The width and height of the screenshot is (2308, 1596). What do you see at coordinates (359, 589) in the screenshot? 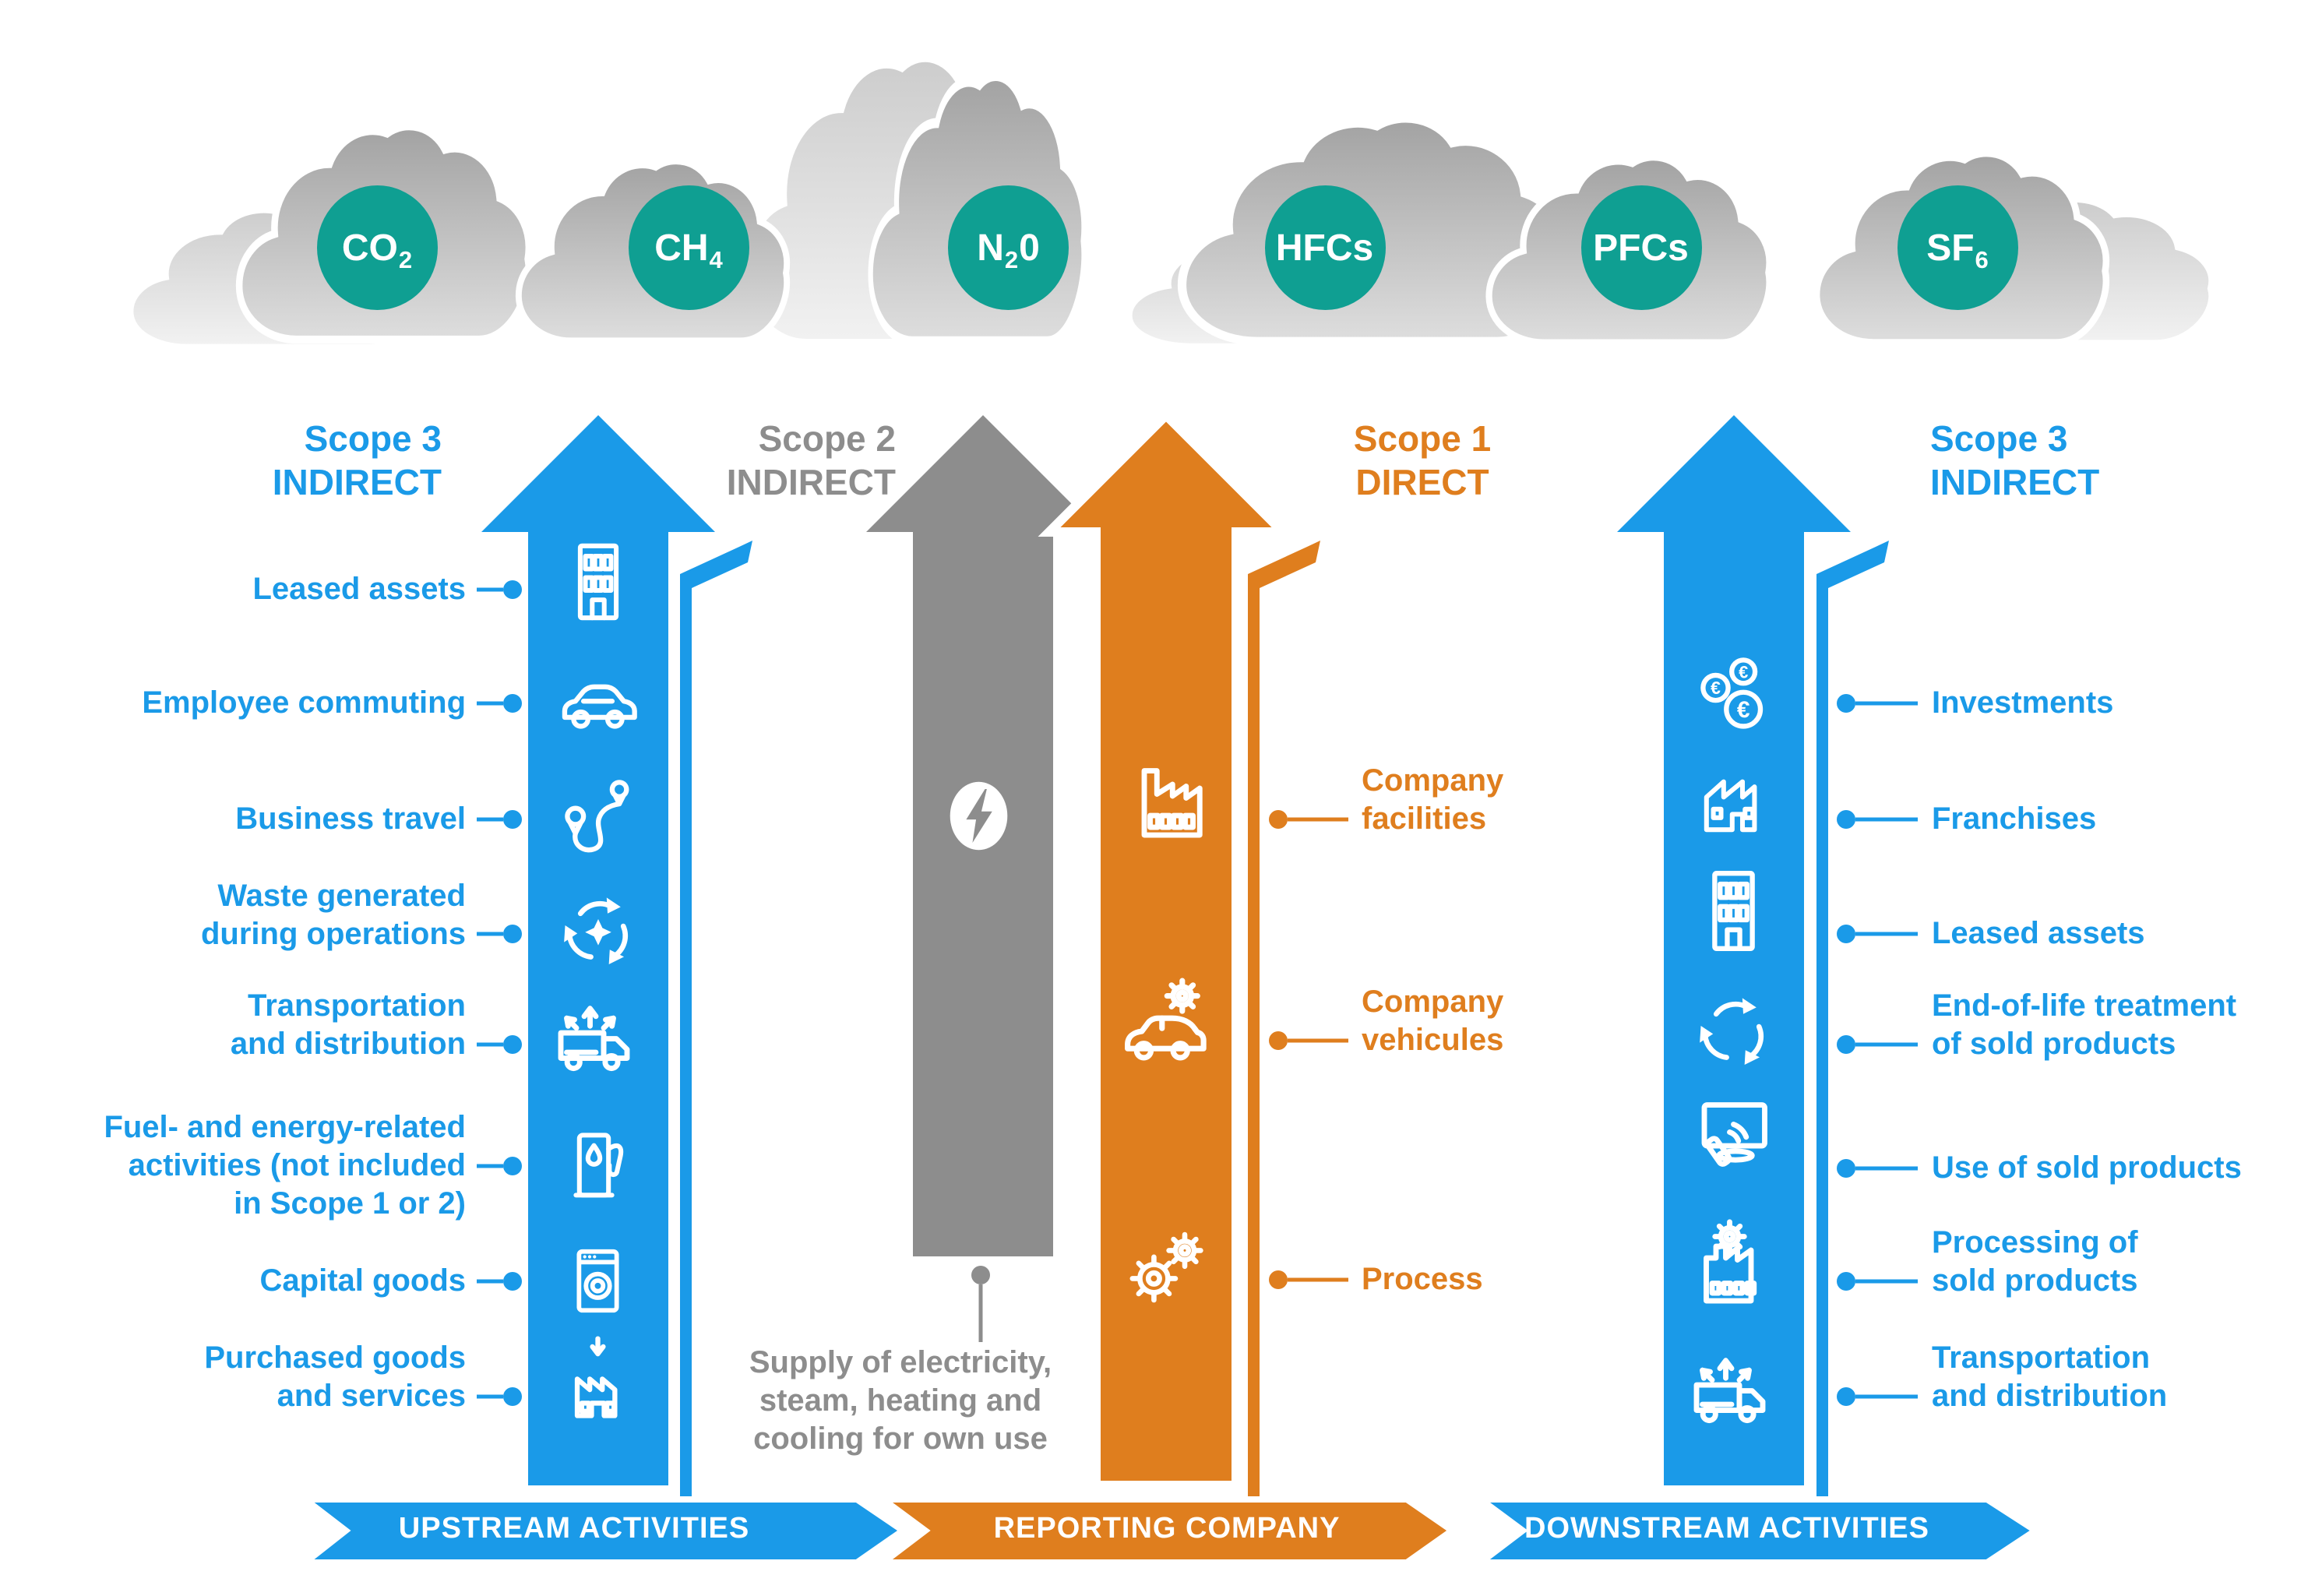
I see `label-leased-assets: Leased assets` at bounding box center [359, 589].